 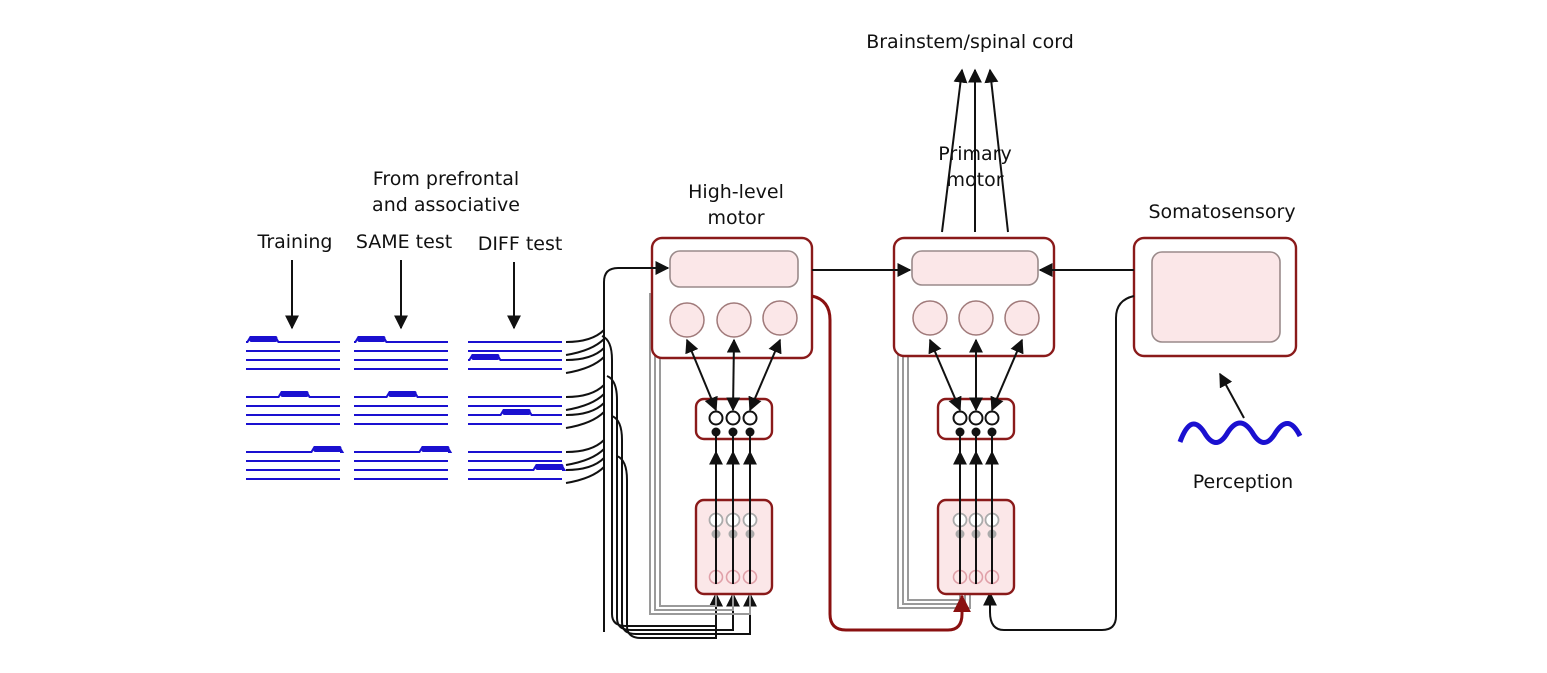 I want to click on label-brainstem: Brainstem/spinal cord, so click(x=970, y=42).